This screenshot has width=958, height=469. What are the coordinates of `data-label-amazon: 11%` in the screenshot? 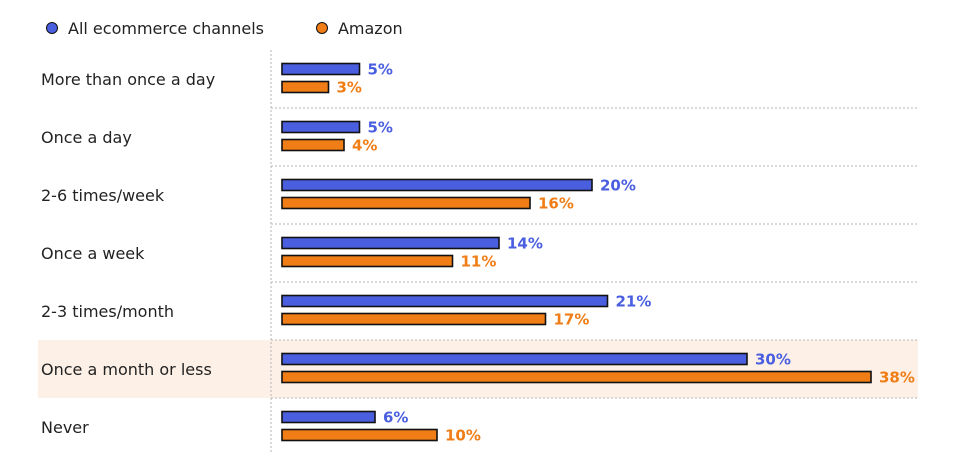 It's located at (479, 262).